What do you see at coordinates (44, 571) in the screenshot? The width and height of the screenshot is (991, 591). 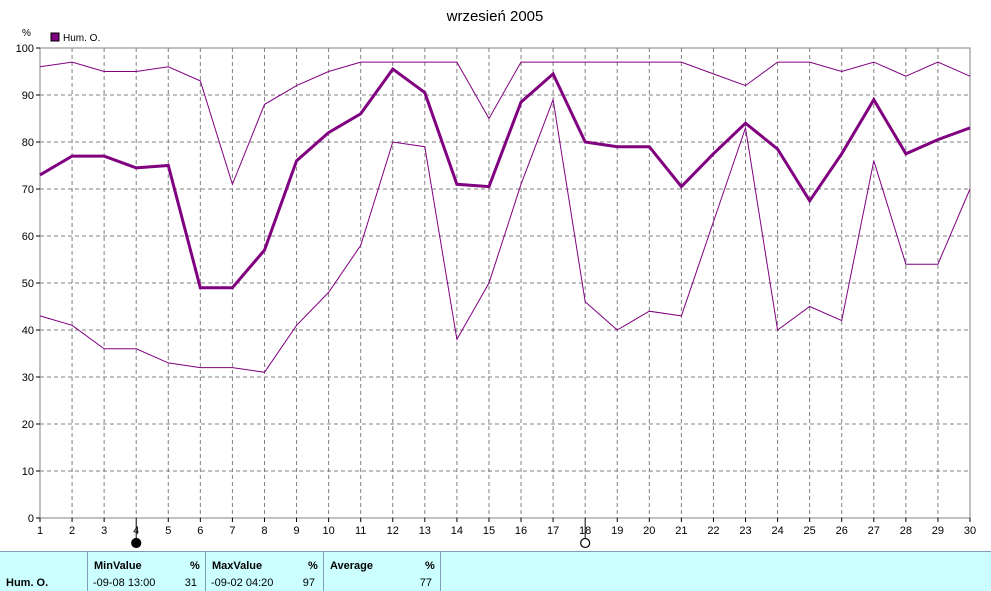 I see `footer-series-cell: Hum. O.` at bounding box center [44, 571].